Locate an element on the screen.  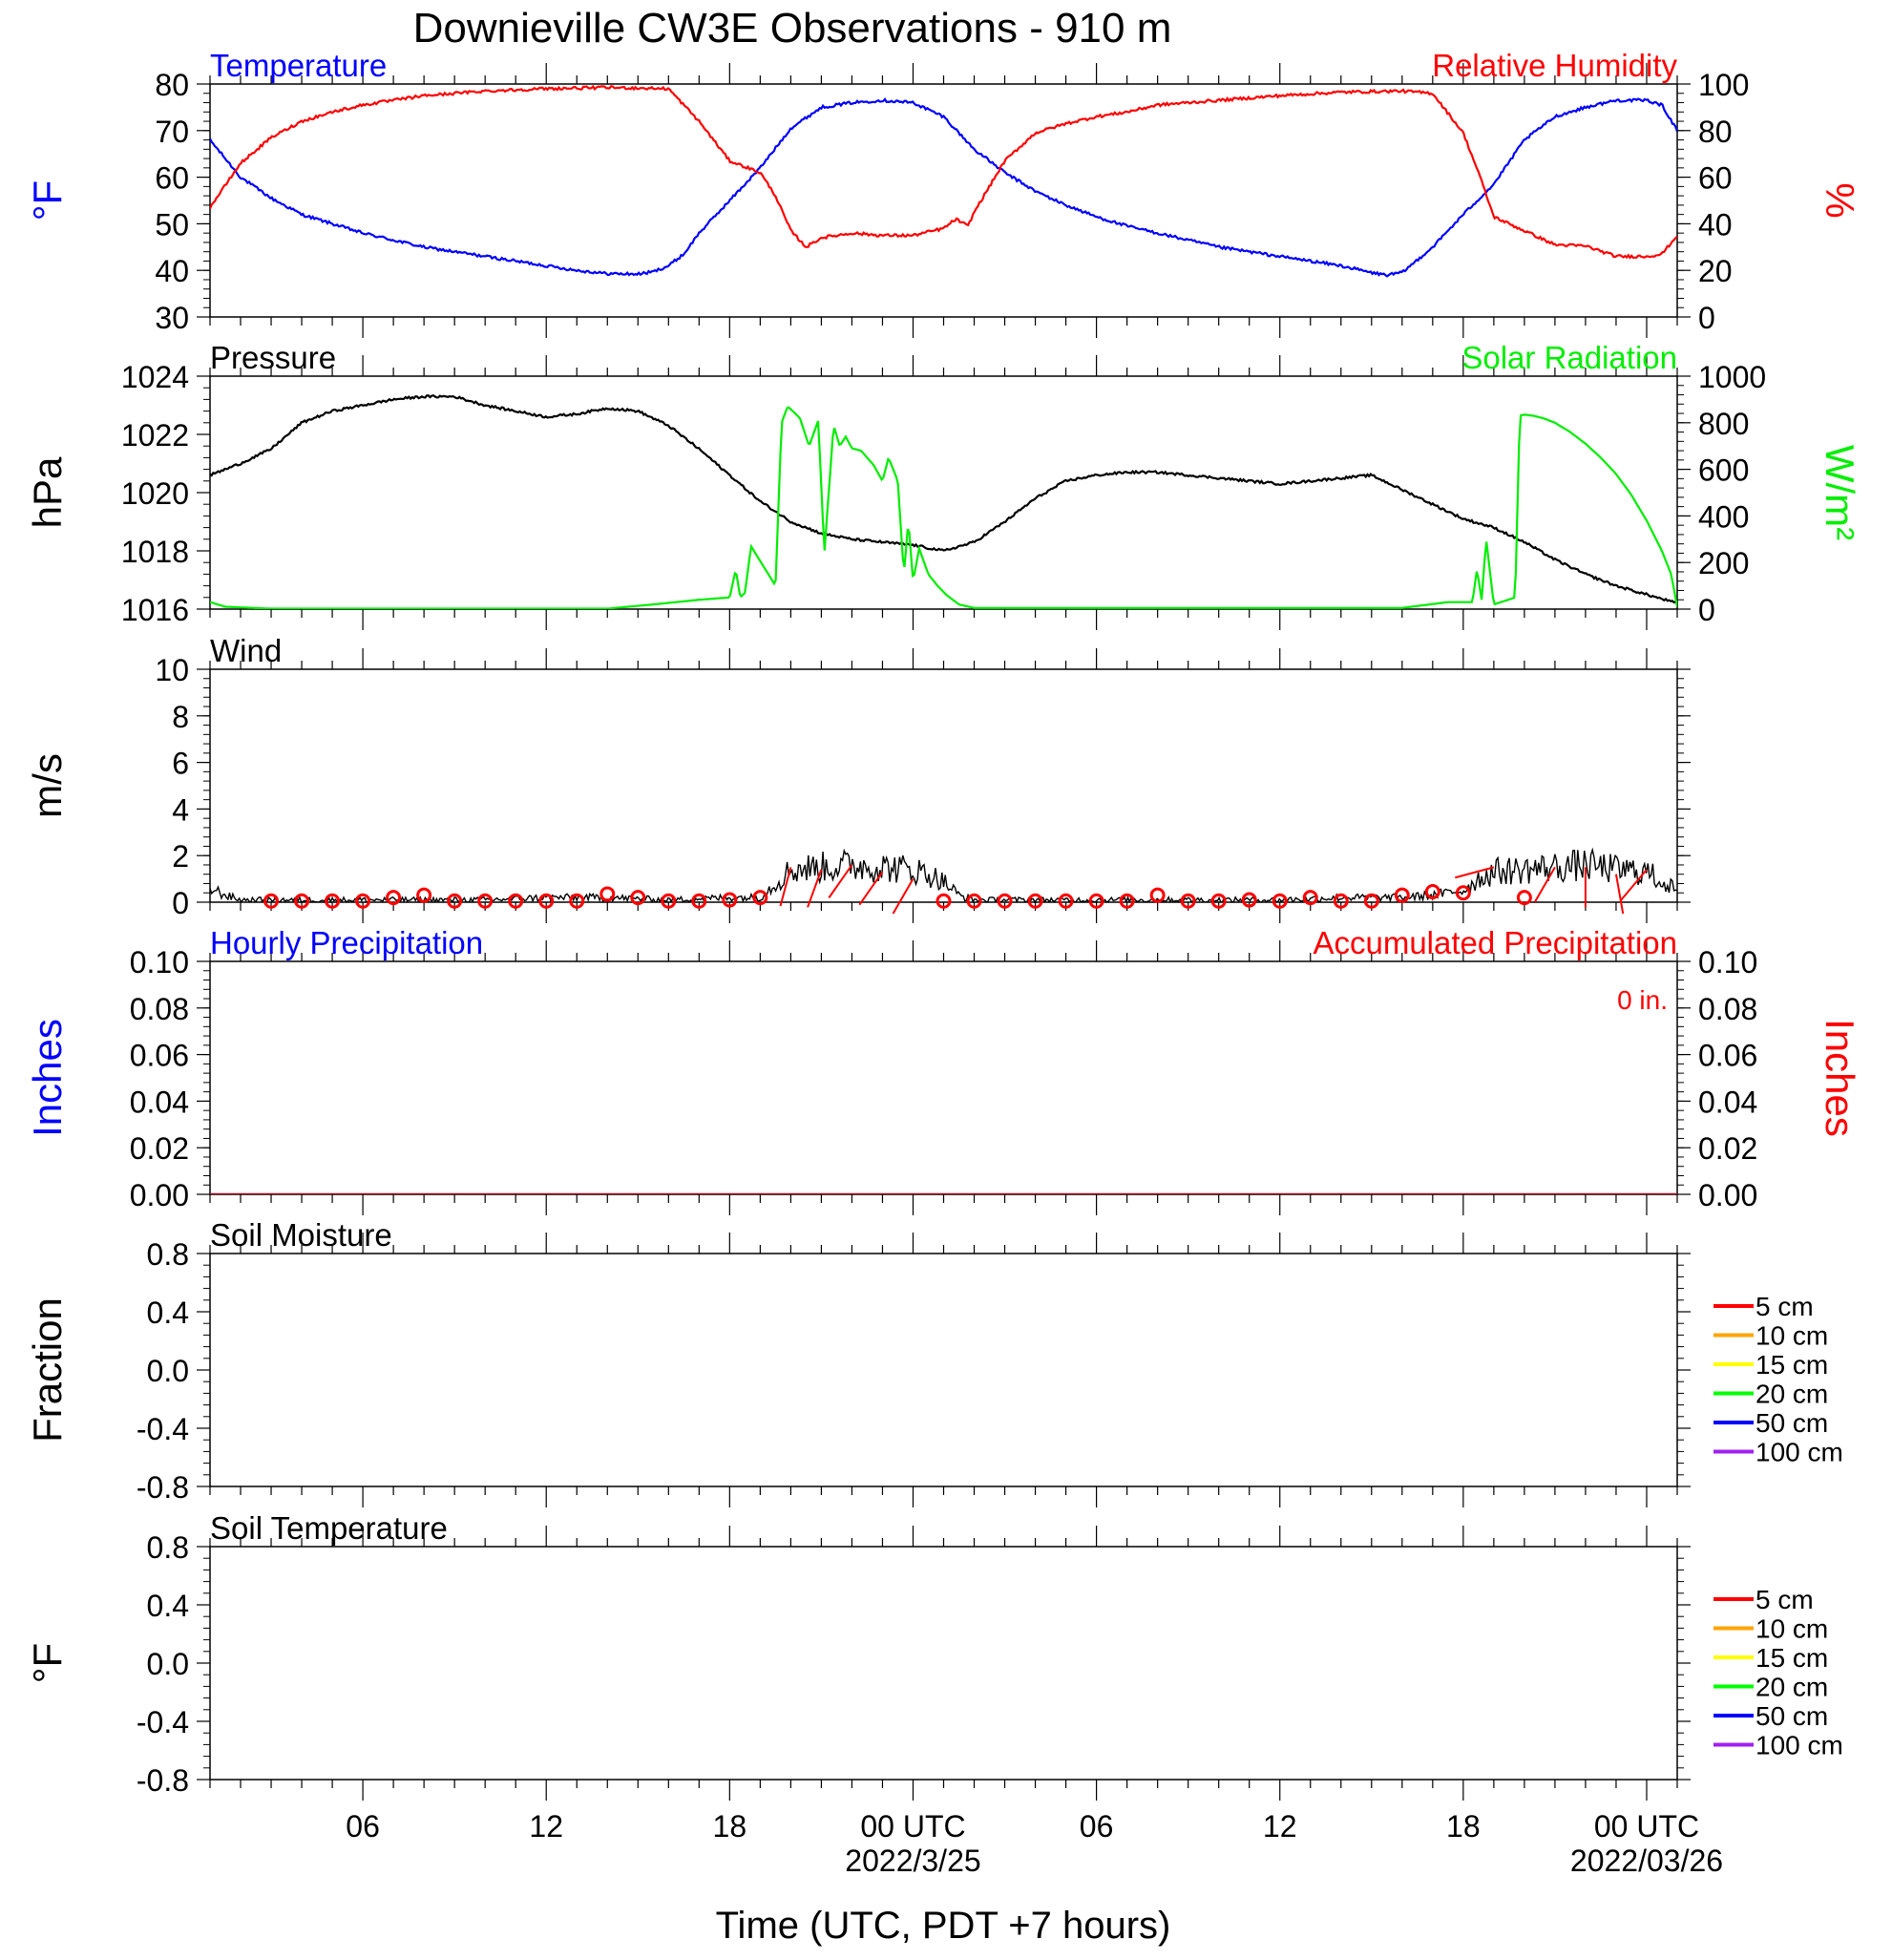
y-tick-label-right: 40 is located at coordinates (1715, 224).